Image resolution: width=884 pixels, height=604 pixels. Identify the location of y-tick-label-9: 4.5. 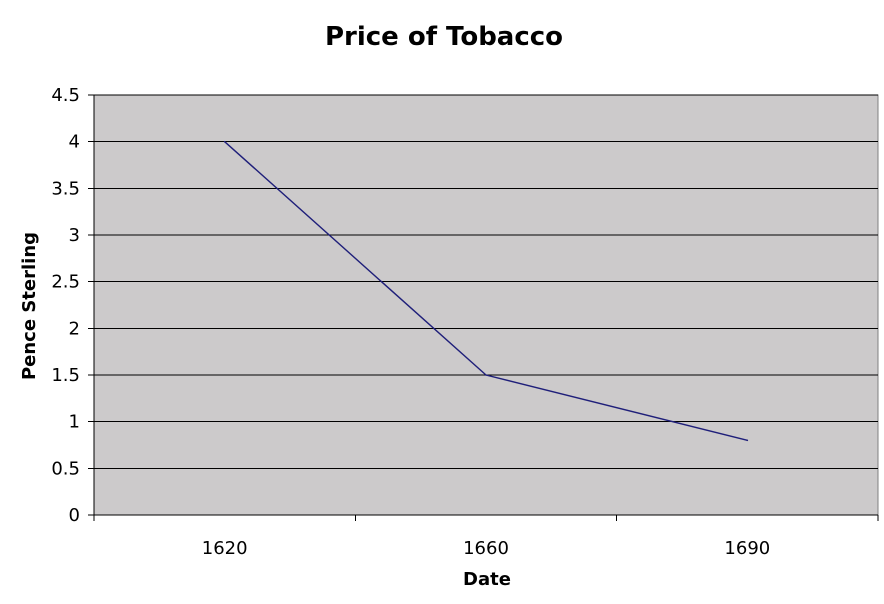
(65, 95).